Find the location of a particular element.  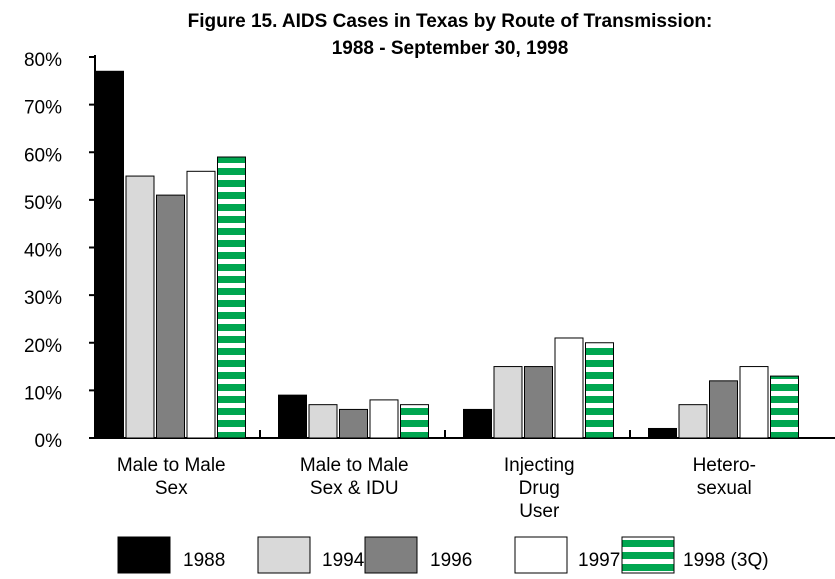

x-tick-label: Hetero- sexual is located at coordinates (724, 477).